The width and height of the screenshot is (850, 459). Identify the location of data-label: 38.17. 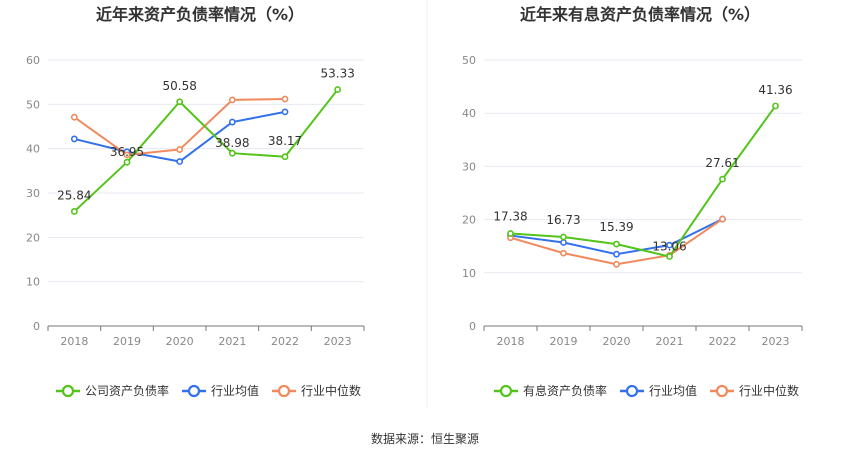
(285, 141).